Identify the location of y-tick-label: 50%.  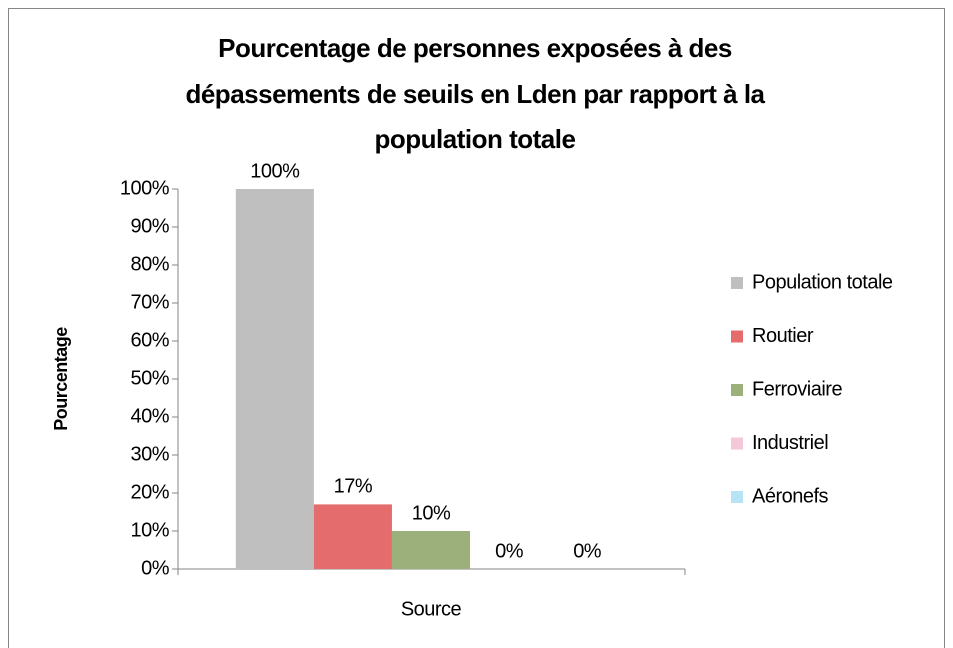
(149, 378).